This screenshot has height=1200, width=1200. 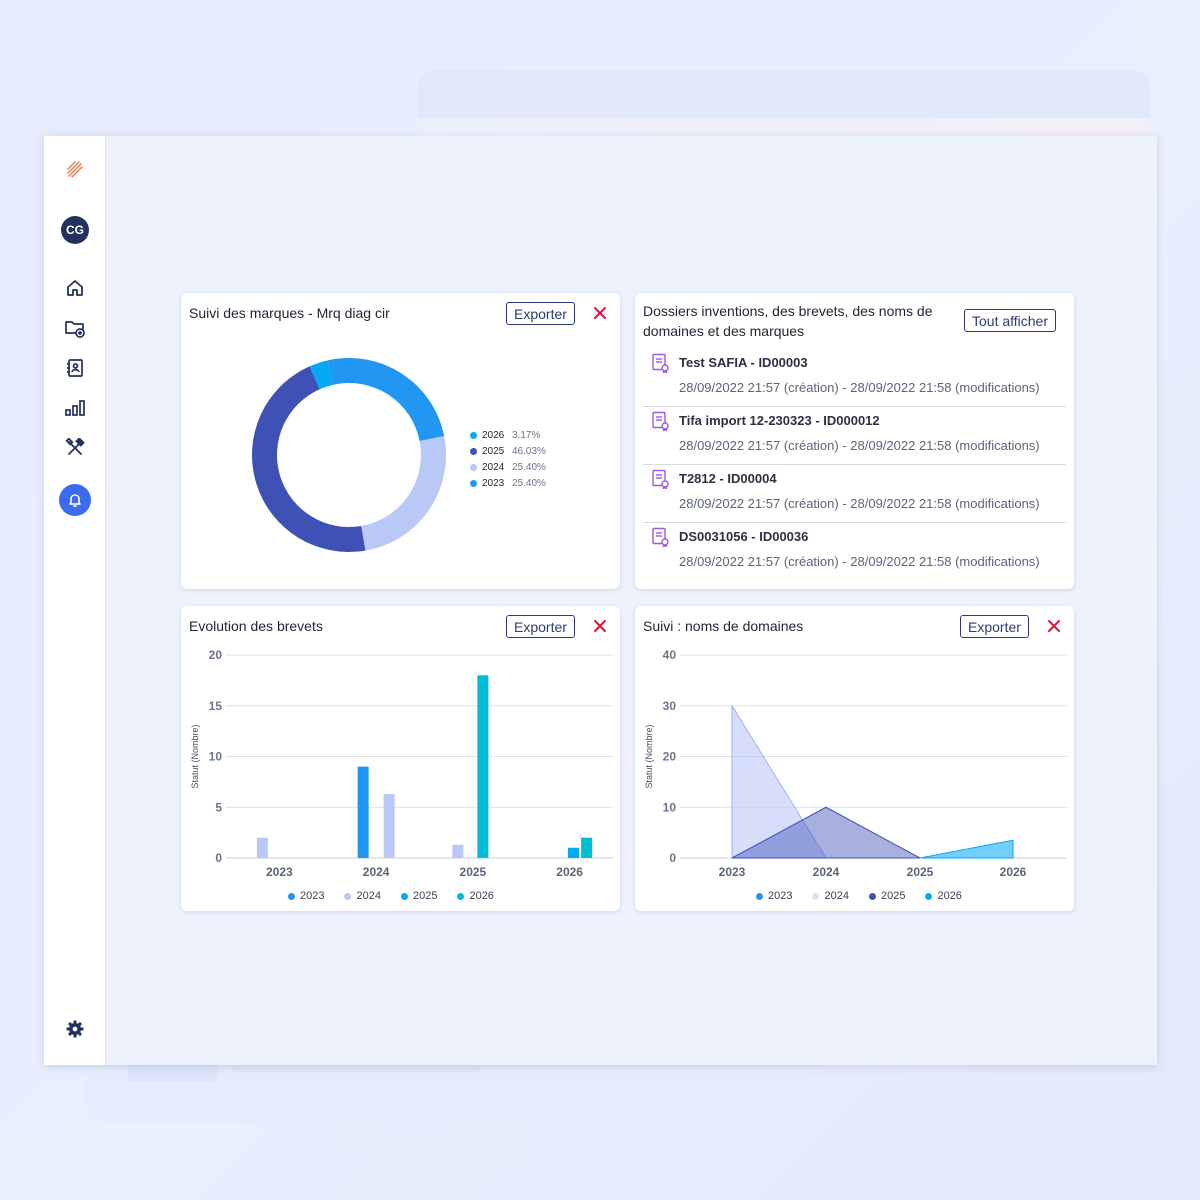 I want to click on legend-item-2023: 2023 25.40%, so click(x=508, y=483).